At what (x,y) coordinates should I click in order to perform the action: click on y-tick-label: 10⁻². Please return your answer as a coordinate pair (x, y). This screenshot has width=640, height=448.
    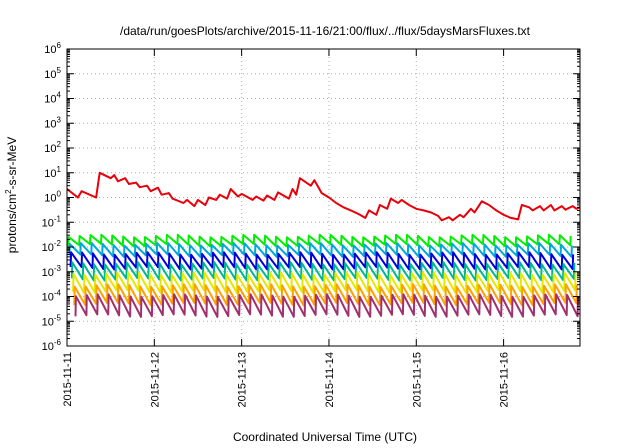
    Looking at the image, I should click on (52, 246).